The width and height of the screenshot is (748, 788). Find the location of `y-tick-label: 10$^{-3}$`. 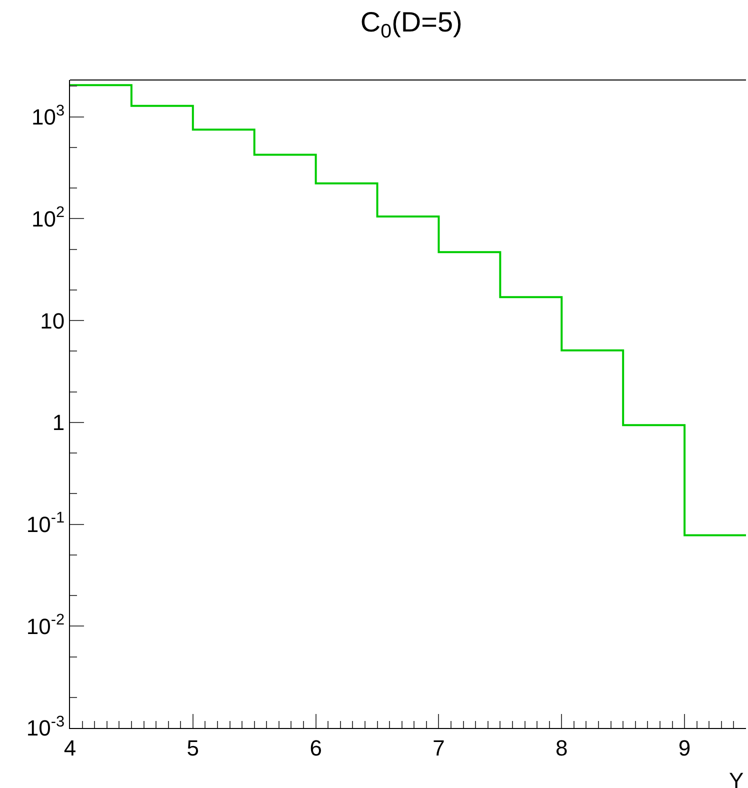

y-tick-label: 10$^{-3}$ is located at coordinates (45, 727).